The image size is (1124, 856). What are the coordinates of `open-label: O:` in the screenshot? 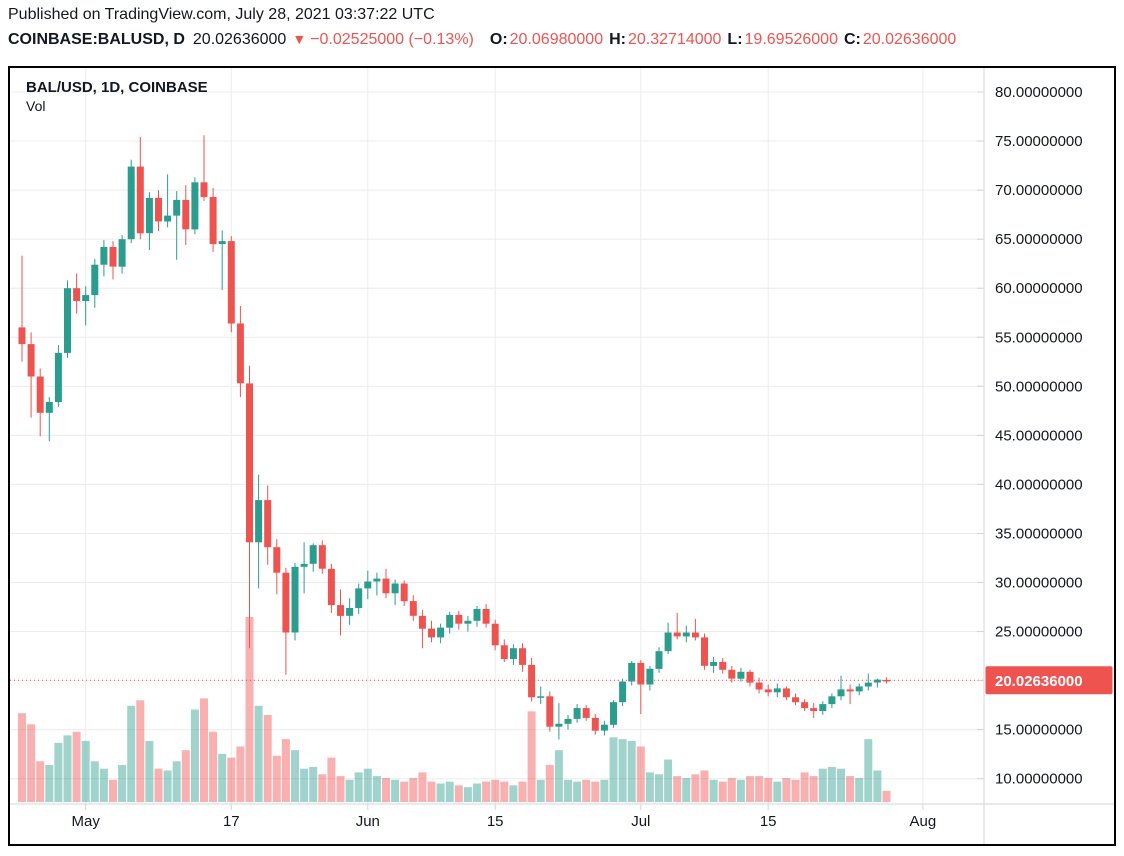 It's located at (498, 39).